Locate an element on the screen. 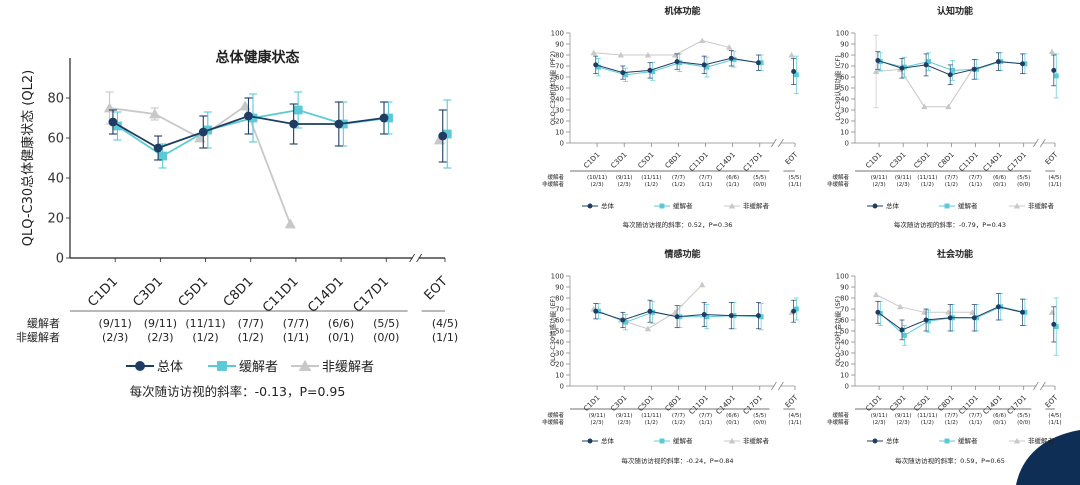 Image resolution: width=1080 pixels, height=485 pixels. x-tick-label: C8D1 is located at coordinates (239, 292).